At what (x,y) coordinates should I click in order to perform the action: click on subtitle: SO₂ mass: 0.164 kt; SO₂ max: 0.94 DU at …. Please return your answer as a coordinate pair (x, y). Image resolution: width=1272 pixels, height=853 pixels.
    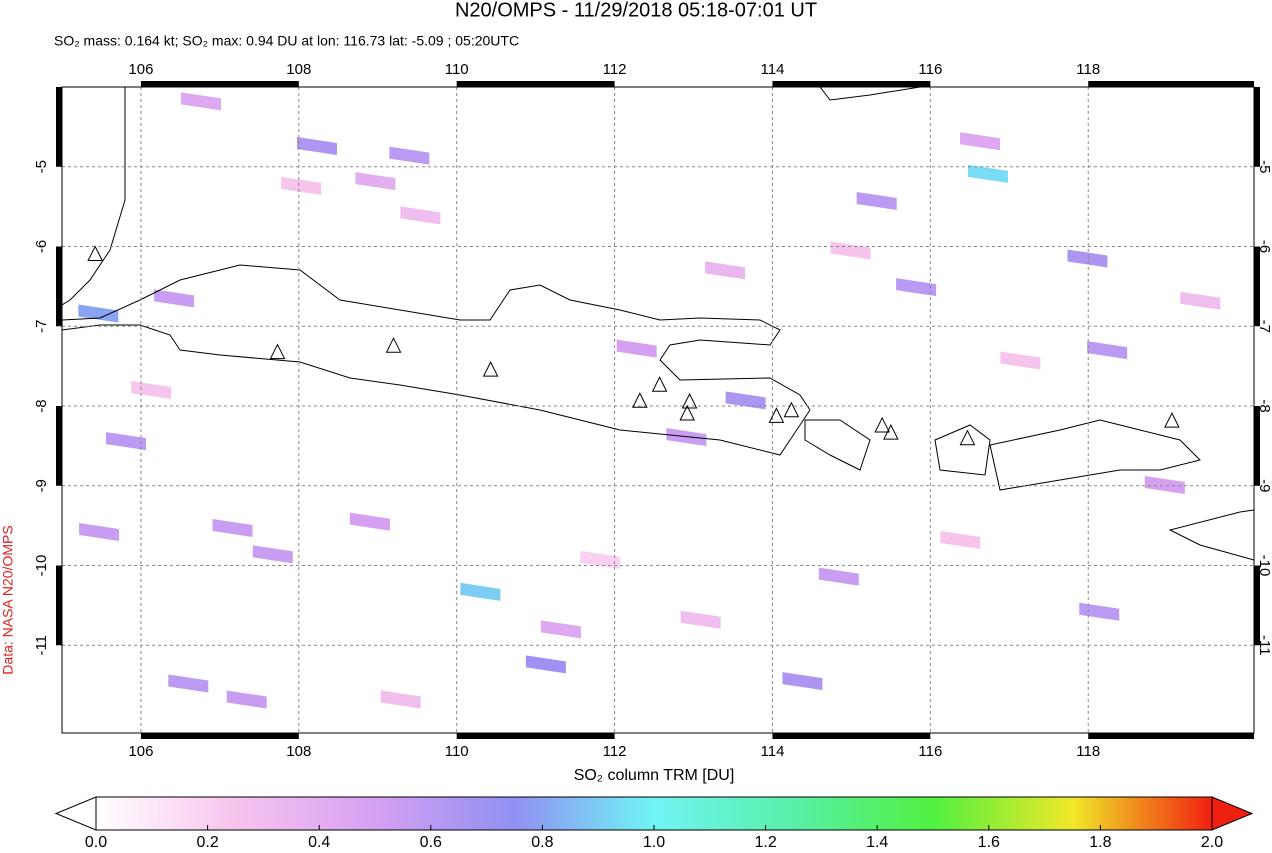
    Looking at the image, I should click on (286, 41).